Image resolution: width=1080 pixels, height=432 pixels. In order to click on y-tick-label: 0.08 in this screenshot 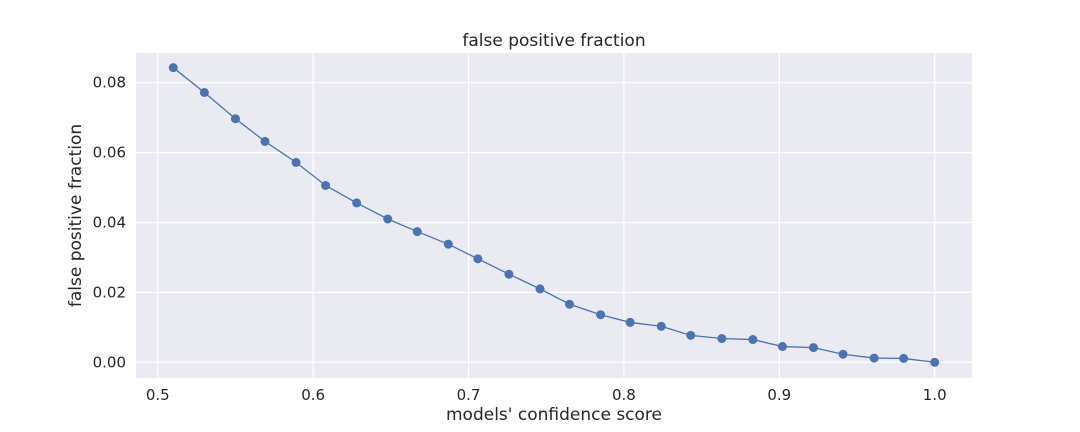, I will do `click(109, 83)`.